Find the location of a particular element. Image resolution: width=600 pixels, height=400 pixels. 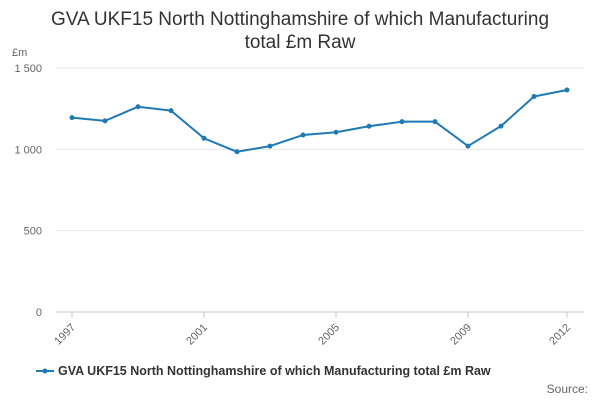

y-axis-ticks: 0 500 1 000 1 500 is located at coordinates (28, 191).